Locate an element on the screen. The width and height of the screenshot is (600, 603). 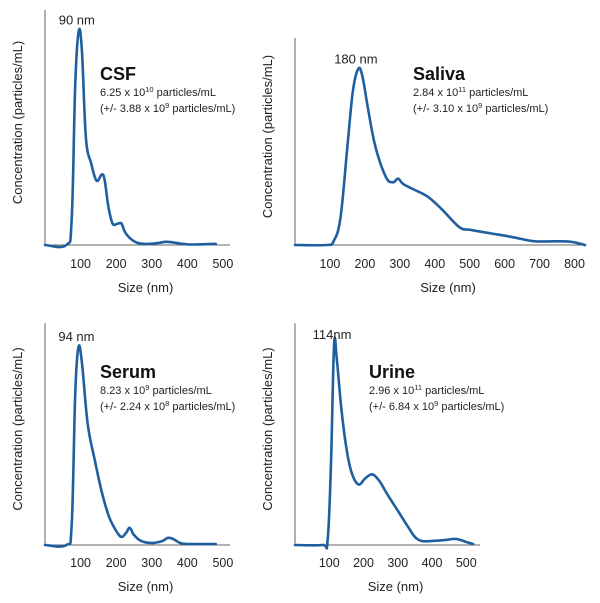
concentration-info: (+/- 3.88 x 109 particles/mL) is located at coordinates (167, 108).